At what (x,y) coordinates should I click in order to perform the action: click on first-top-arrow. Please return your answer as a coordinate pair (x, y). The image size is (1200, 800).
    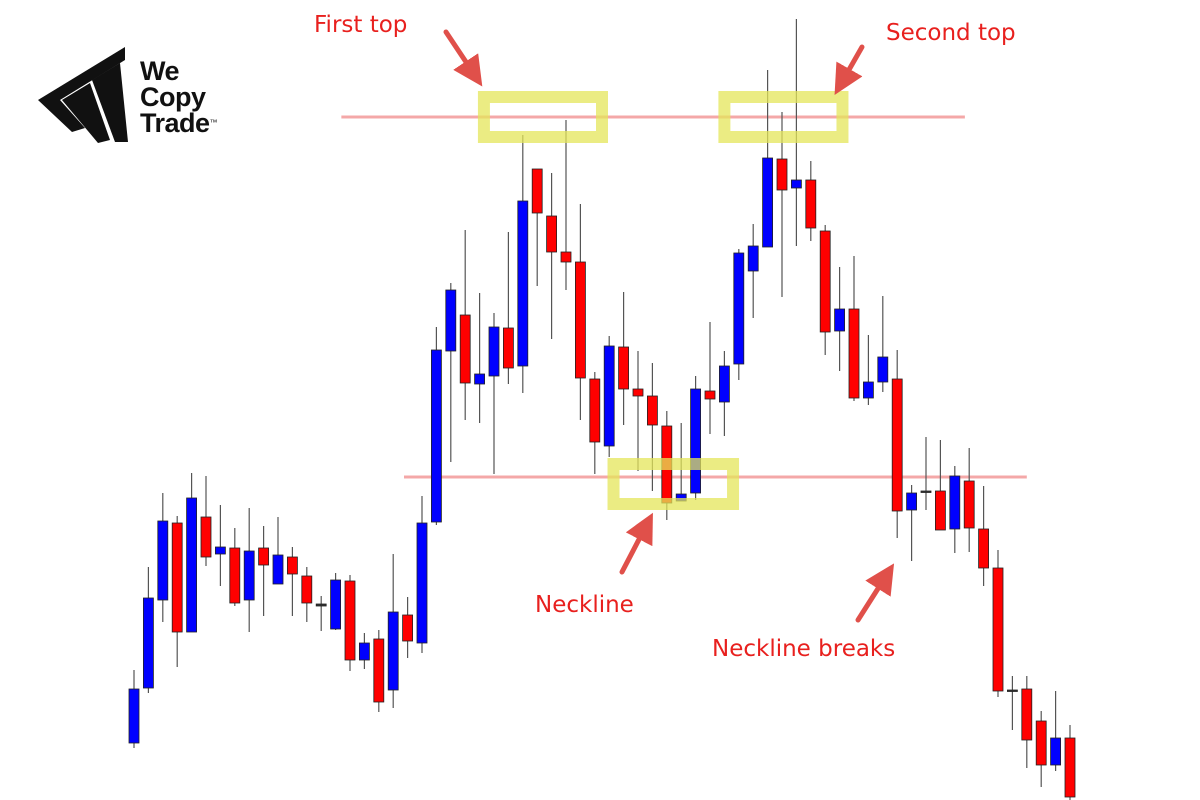
    Looking at the image, I should click on (463, 58).